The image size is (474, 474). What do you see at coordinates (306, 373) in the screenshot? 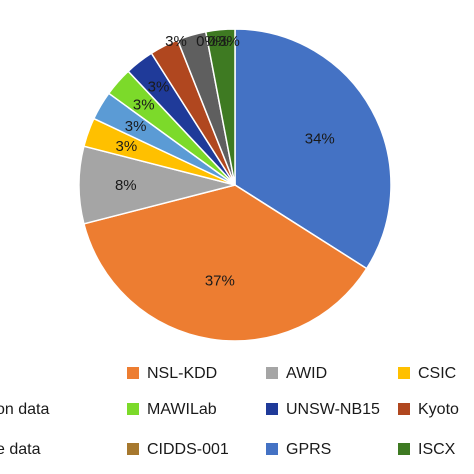
I see `legend-label: AWID` at bounding box center [306, 373].